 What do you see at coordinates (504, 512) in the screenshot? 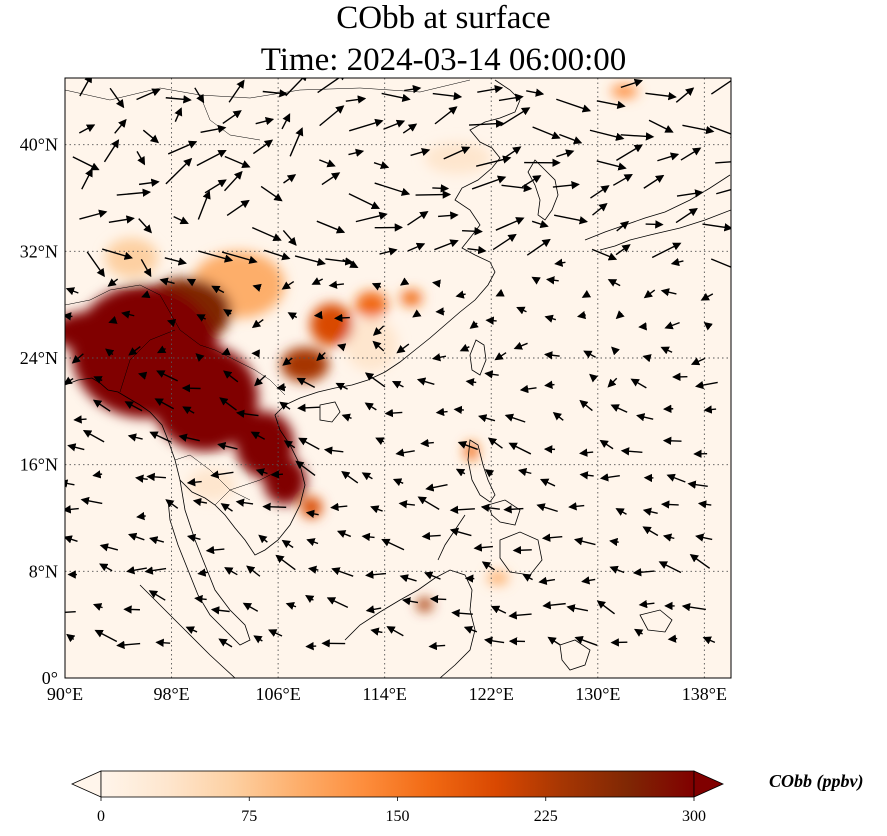
I see `coastline-philippines-visayas` at bounding box center [504, 512].